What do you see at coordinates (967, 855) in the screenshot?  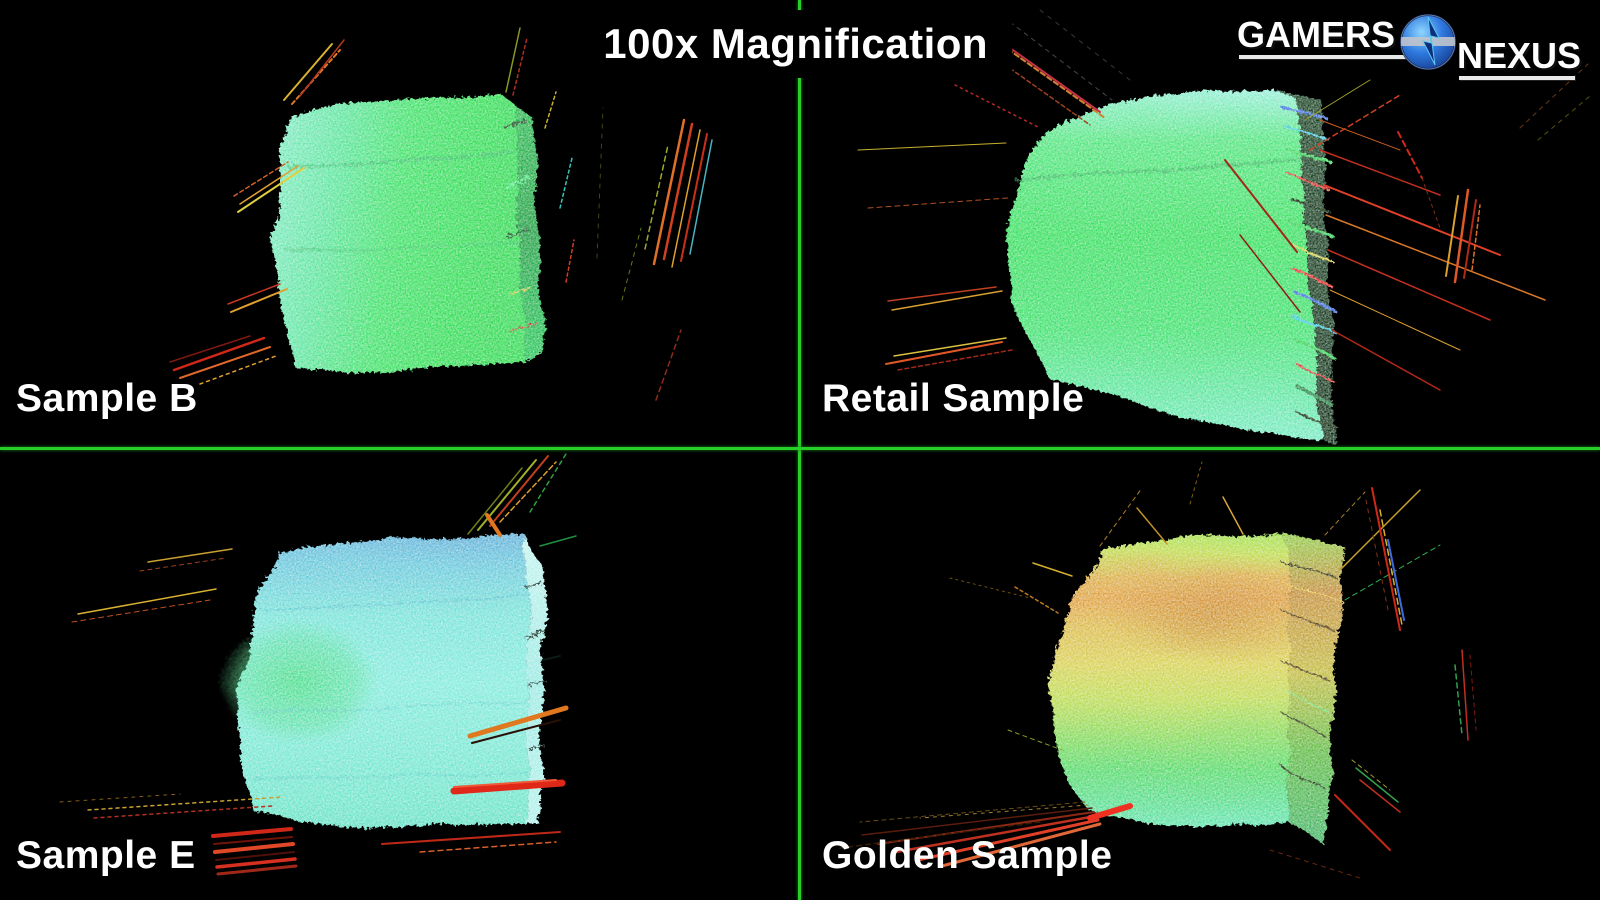 I see `label-golden-sample: Golden Sample` at bounding box center [967, 855].